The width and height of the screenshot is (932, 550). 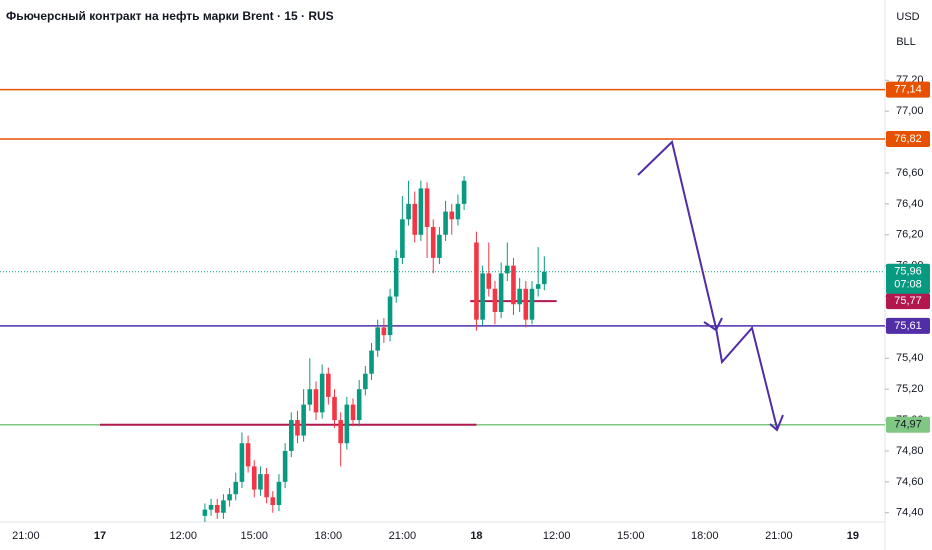 I want to click on countdown: 07:08, so click(x=908, y=285).